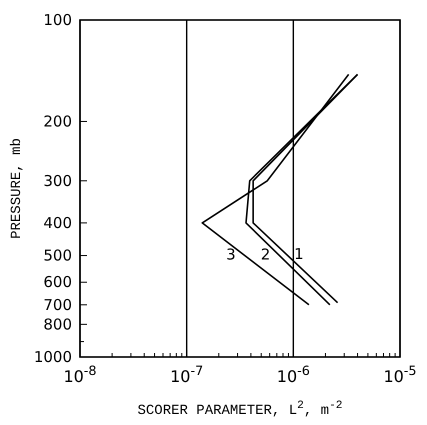  Describe the element at coordinates (57, 20) in the screenshot. I see `y-tick-label: 100` at that location.